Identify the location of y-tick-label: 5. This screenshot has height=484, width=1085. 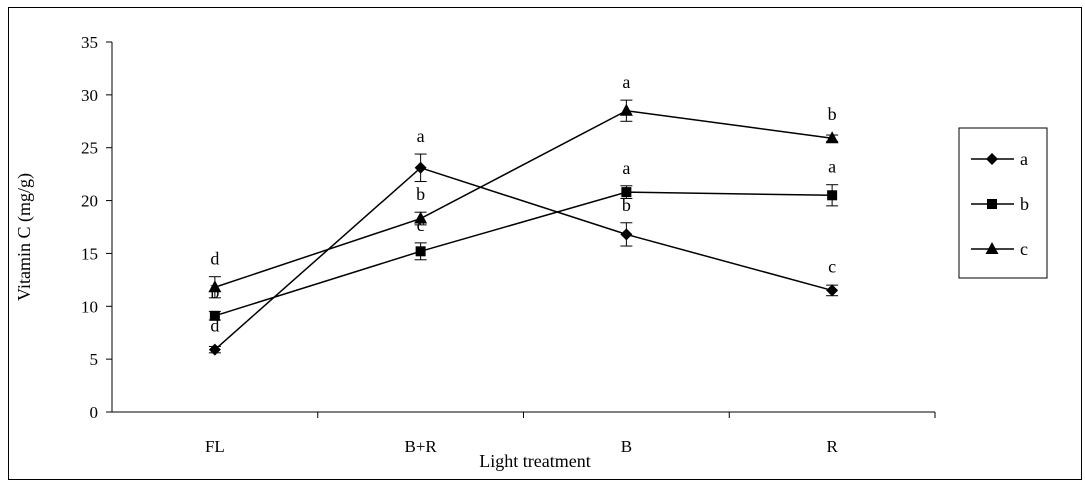
(94, 359).